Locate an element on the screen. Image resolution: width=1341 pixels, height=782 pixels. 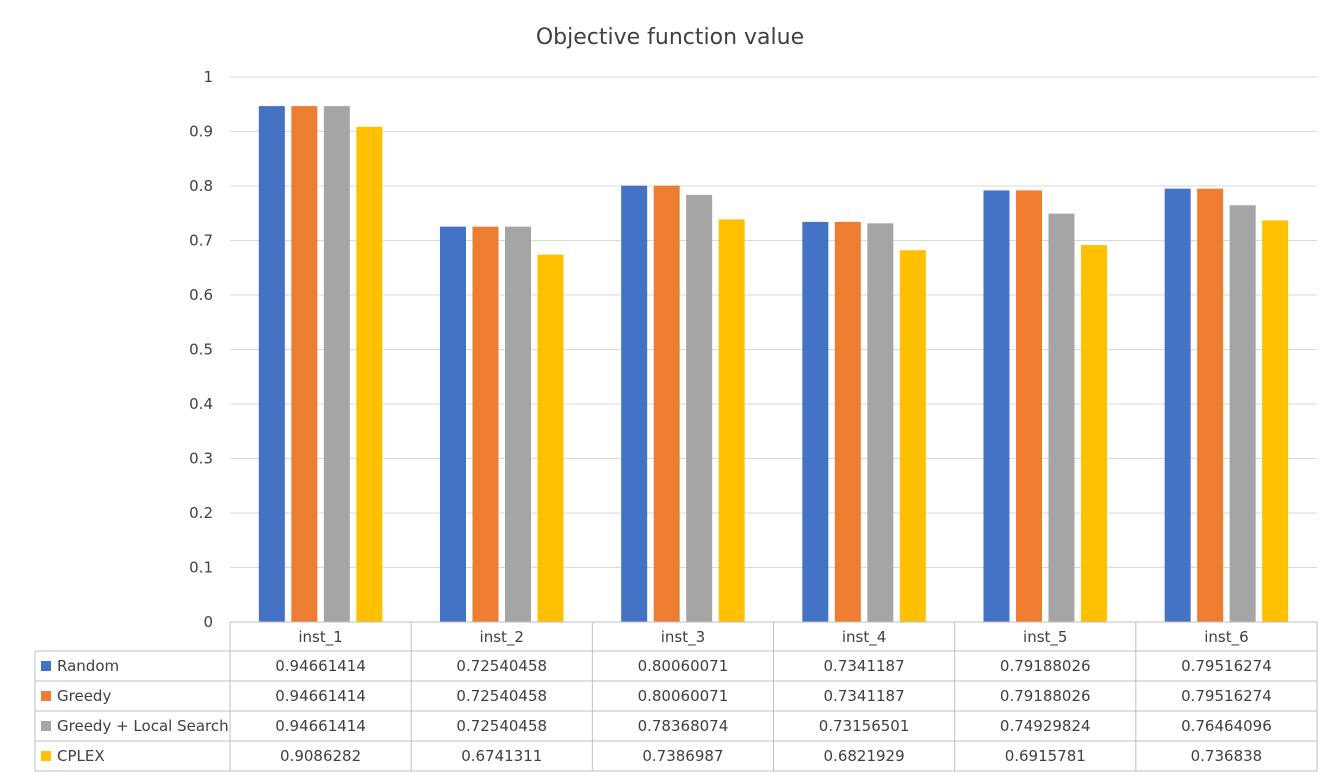
bar-inst_2-greedy-local-search is located at coordinates (518, 424).